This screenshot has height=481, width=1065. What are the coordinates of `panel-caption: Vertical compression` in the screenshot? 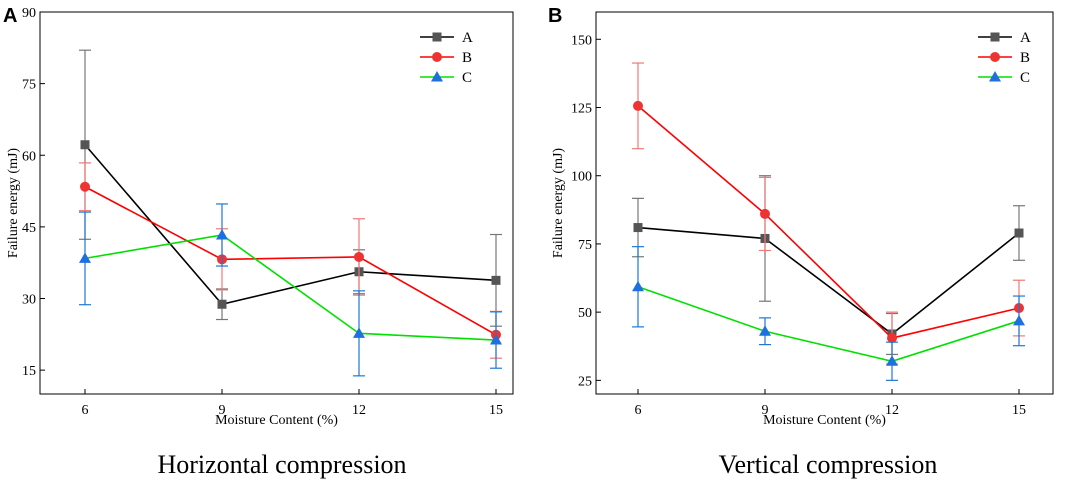 It's located at (828, 464).